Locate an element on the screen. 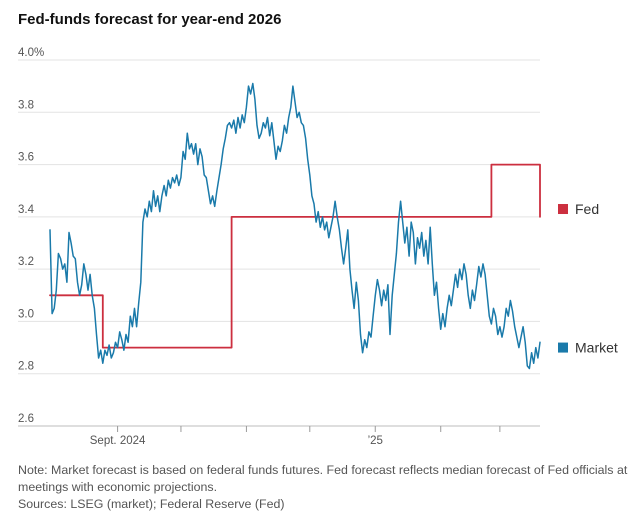 The width and height of the screenshot is (641, 521). x-tick-label: ’25 is located at coordinates (375, 441).